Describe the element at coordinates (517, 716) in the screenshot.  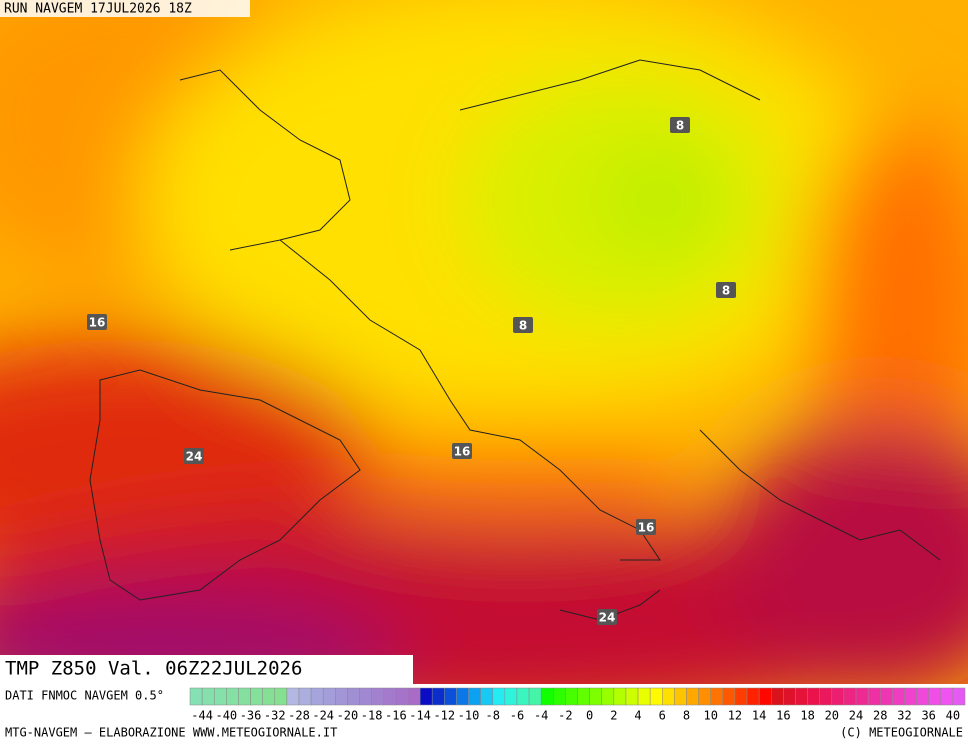
I see `legend-tick-label: -6` at that location.